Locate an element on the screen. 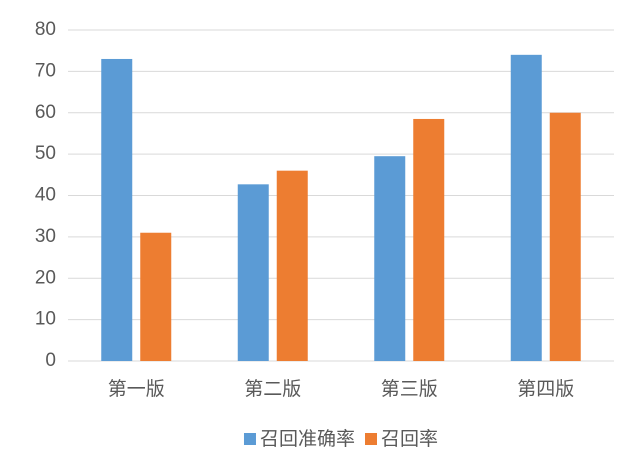 The width and height of the screenshot is (633, 464). y-tick-label: 30 is located at coordinates (45, 236).